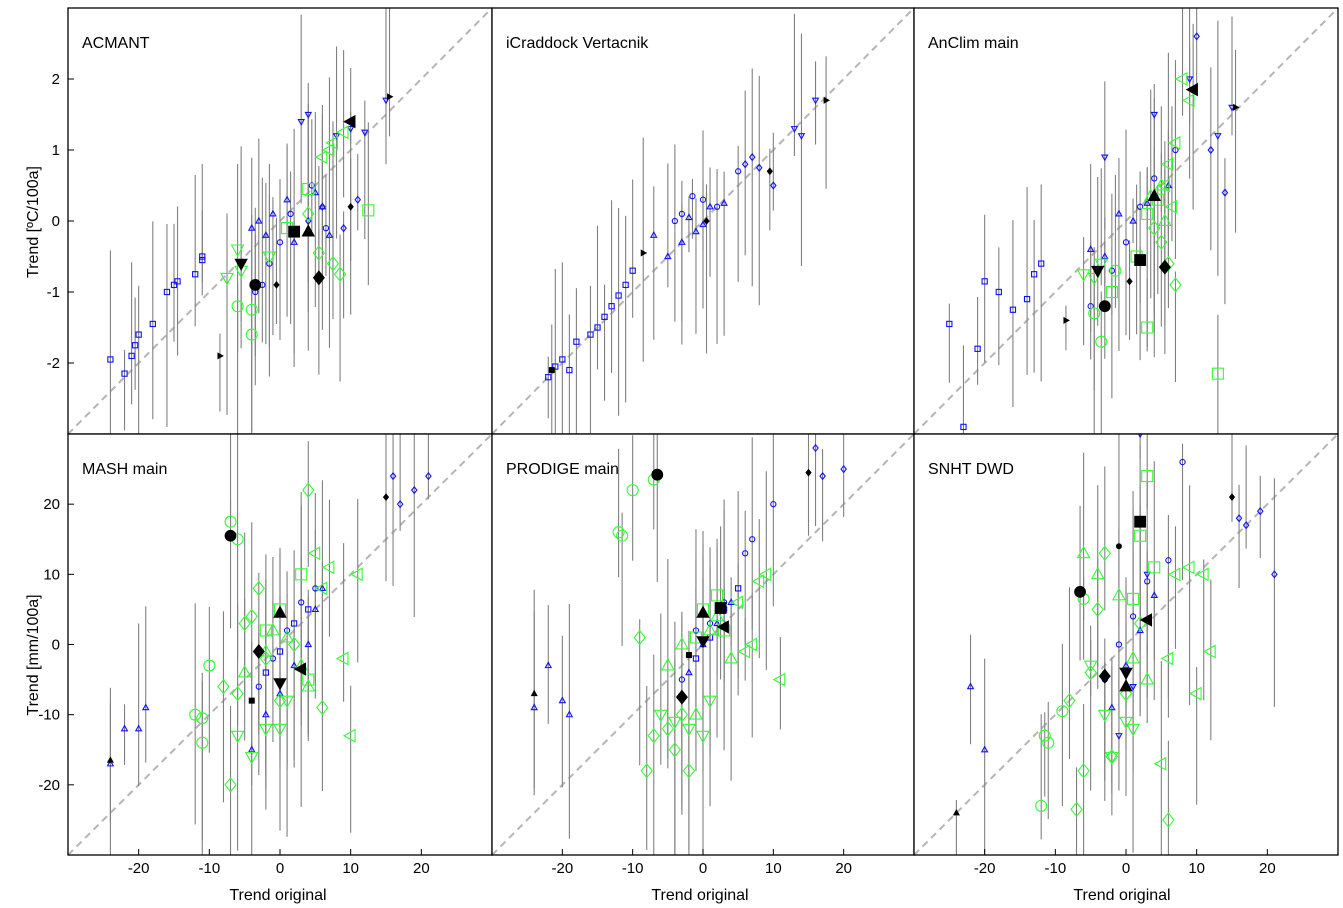 The image size is (1343, 908). What do you see at coordinates (56, 645) in the screenshot?
I see `y-tick-label: 0` at bounding box center [56, 645].